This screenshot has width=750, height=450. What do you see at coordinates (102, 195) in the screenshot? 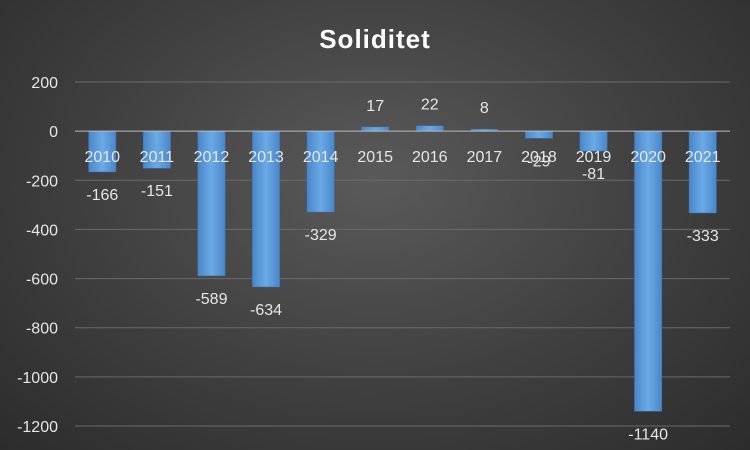
I see `data-label: -166` at bounding box center [102, 195].